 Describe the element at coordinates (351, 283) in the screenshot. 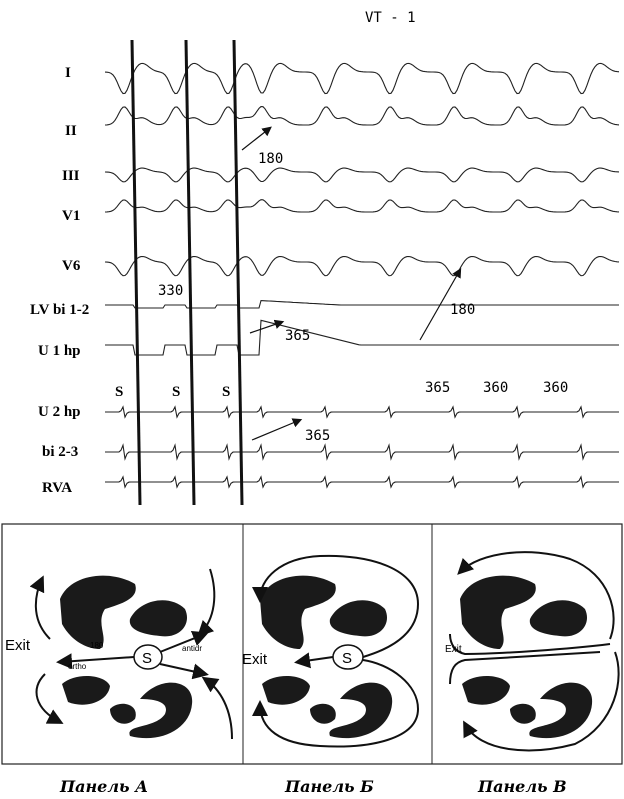

I see `arrows` at that location.